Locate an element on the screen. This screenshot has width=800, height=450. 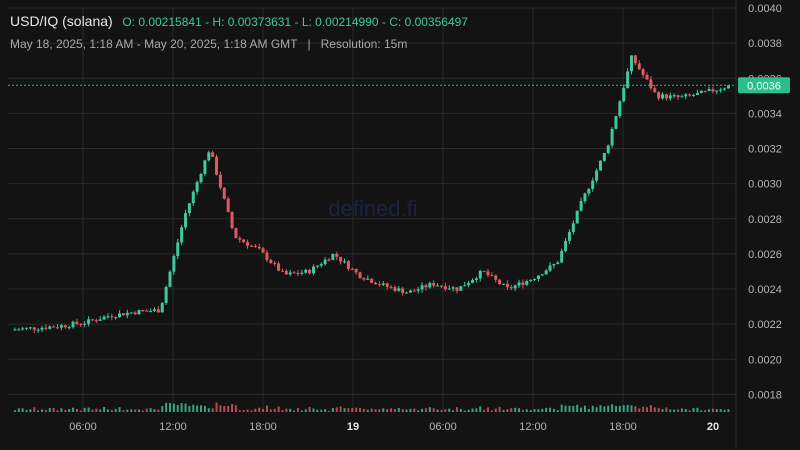
close-value: C: 0.00356497 is located at coordinates (428, 22).